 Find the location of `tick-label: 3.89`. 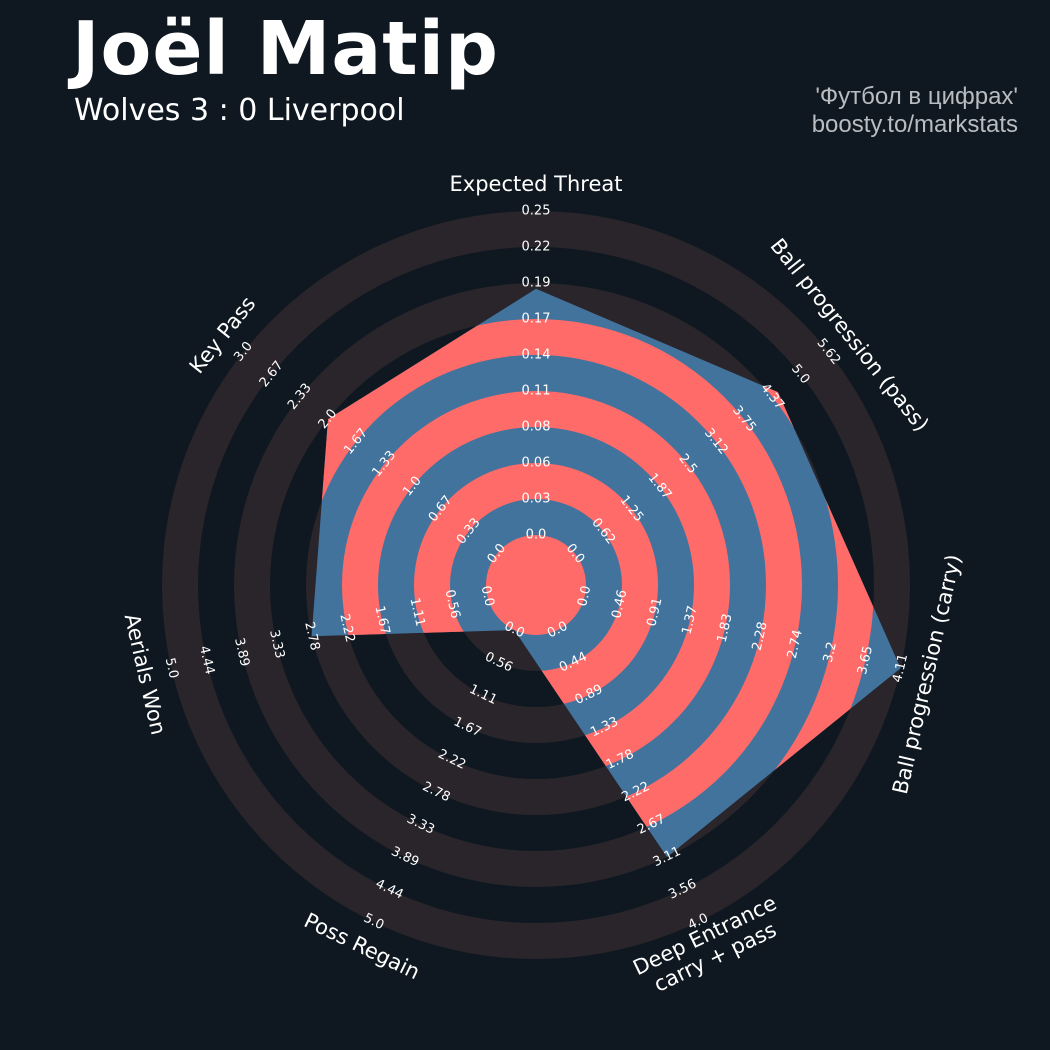

tick-label: 3.89 is located at coordinates (241, 652).